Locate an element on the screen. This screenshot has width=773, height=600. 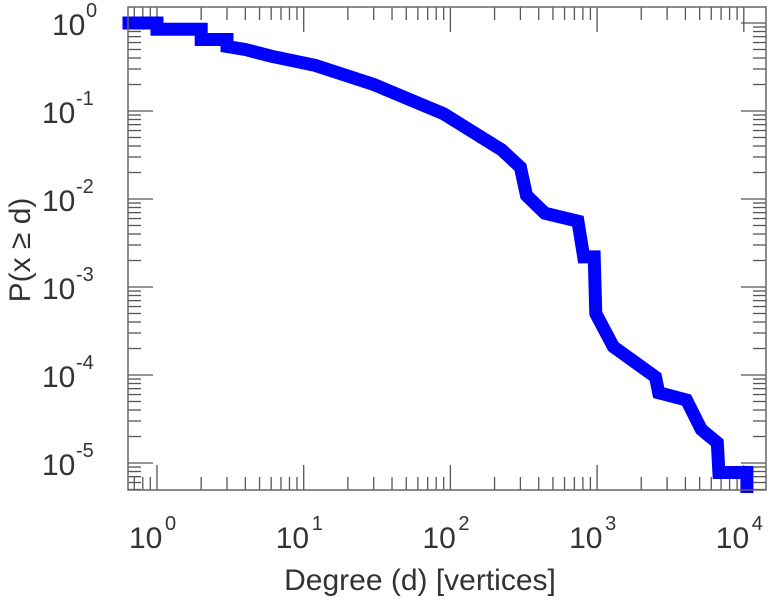
x-tick-exponent: 4 is located at coordinates (757, 524).